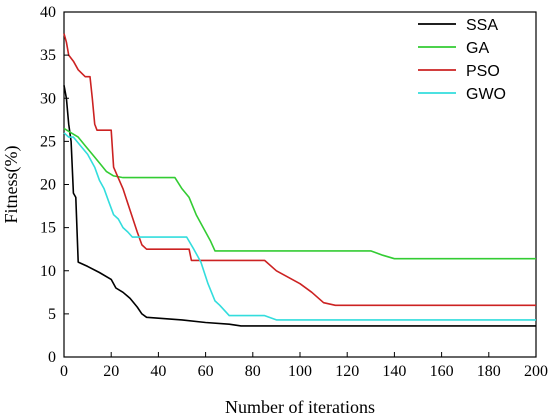 The width and height of the screenshot is (550, 417). I want to click on legend: SSA GA PSO GWO, so click(462, 60).